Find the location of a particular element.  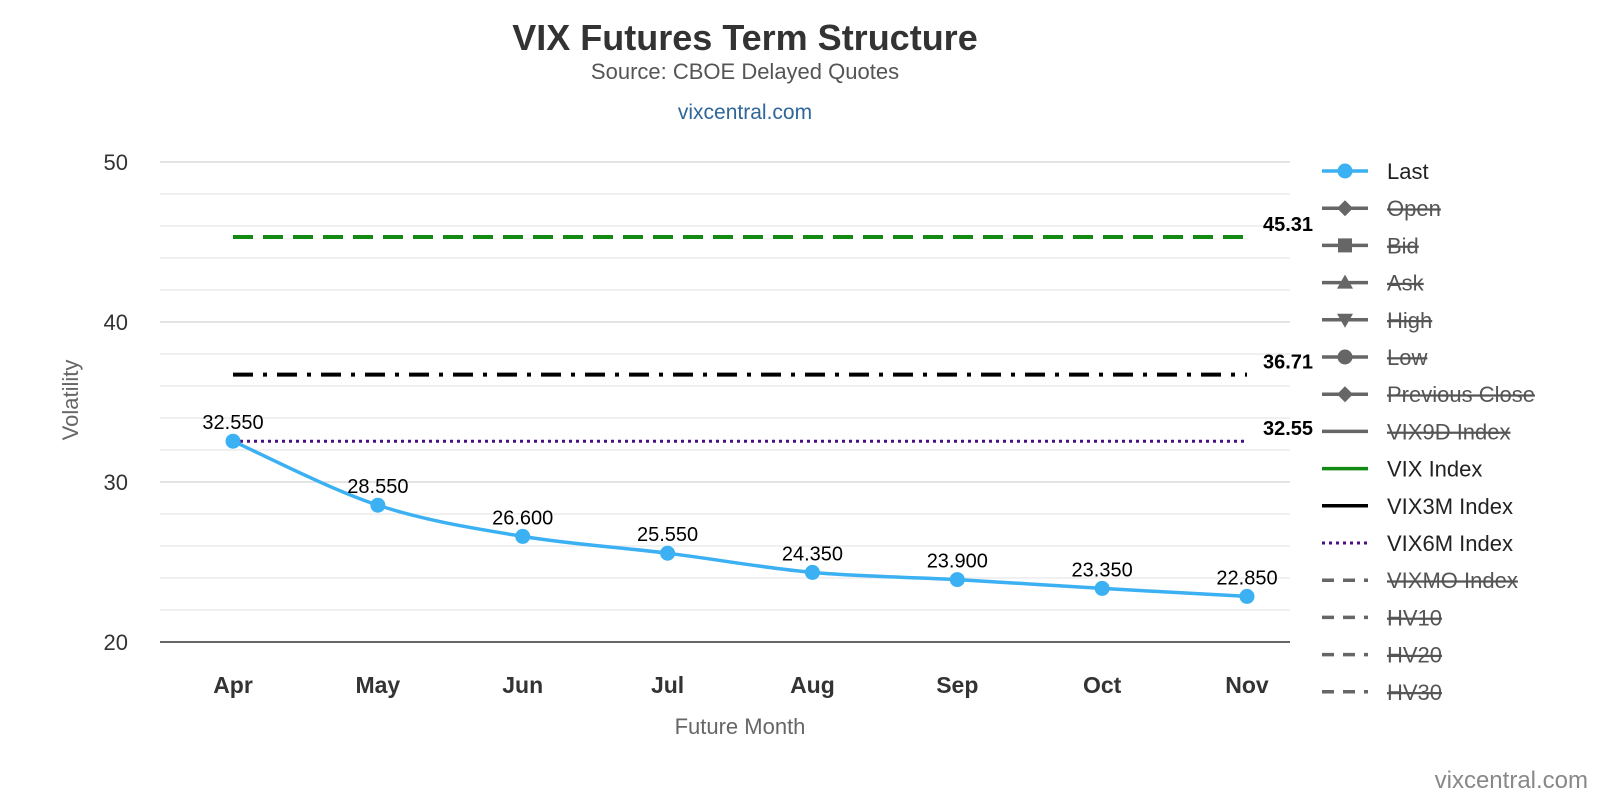

legend-label: HV20 is located at coordinates (1414, 655).